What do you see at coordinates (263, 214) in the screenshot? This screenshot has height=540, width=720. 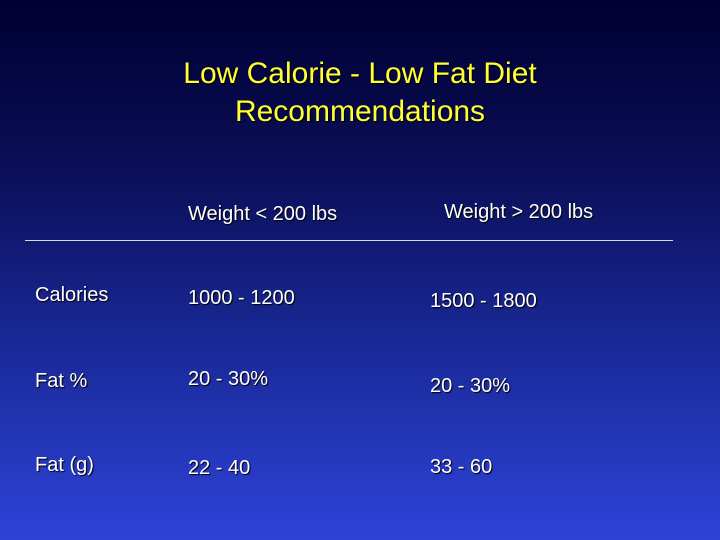 I see `column-header-under-200: Weight < 200 lbs` at bounding box center [263, 214].